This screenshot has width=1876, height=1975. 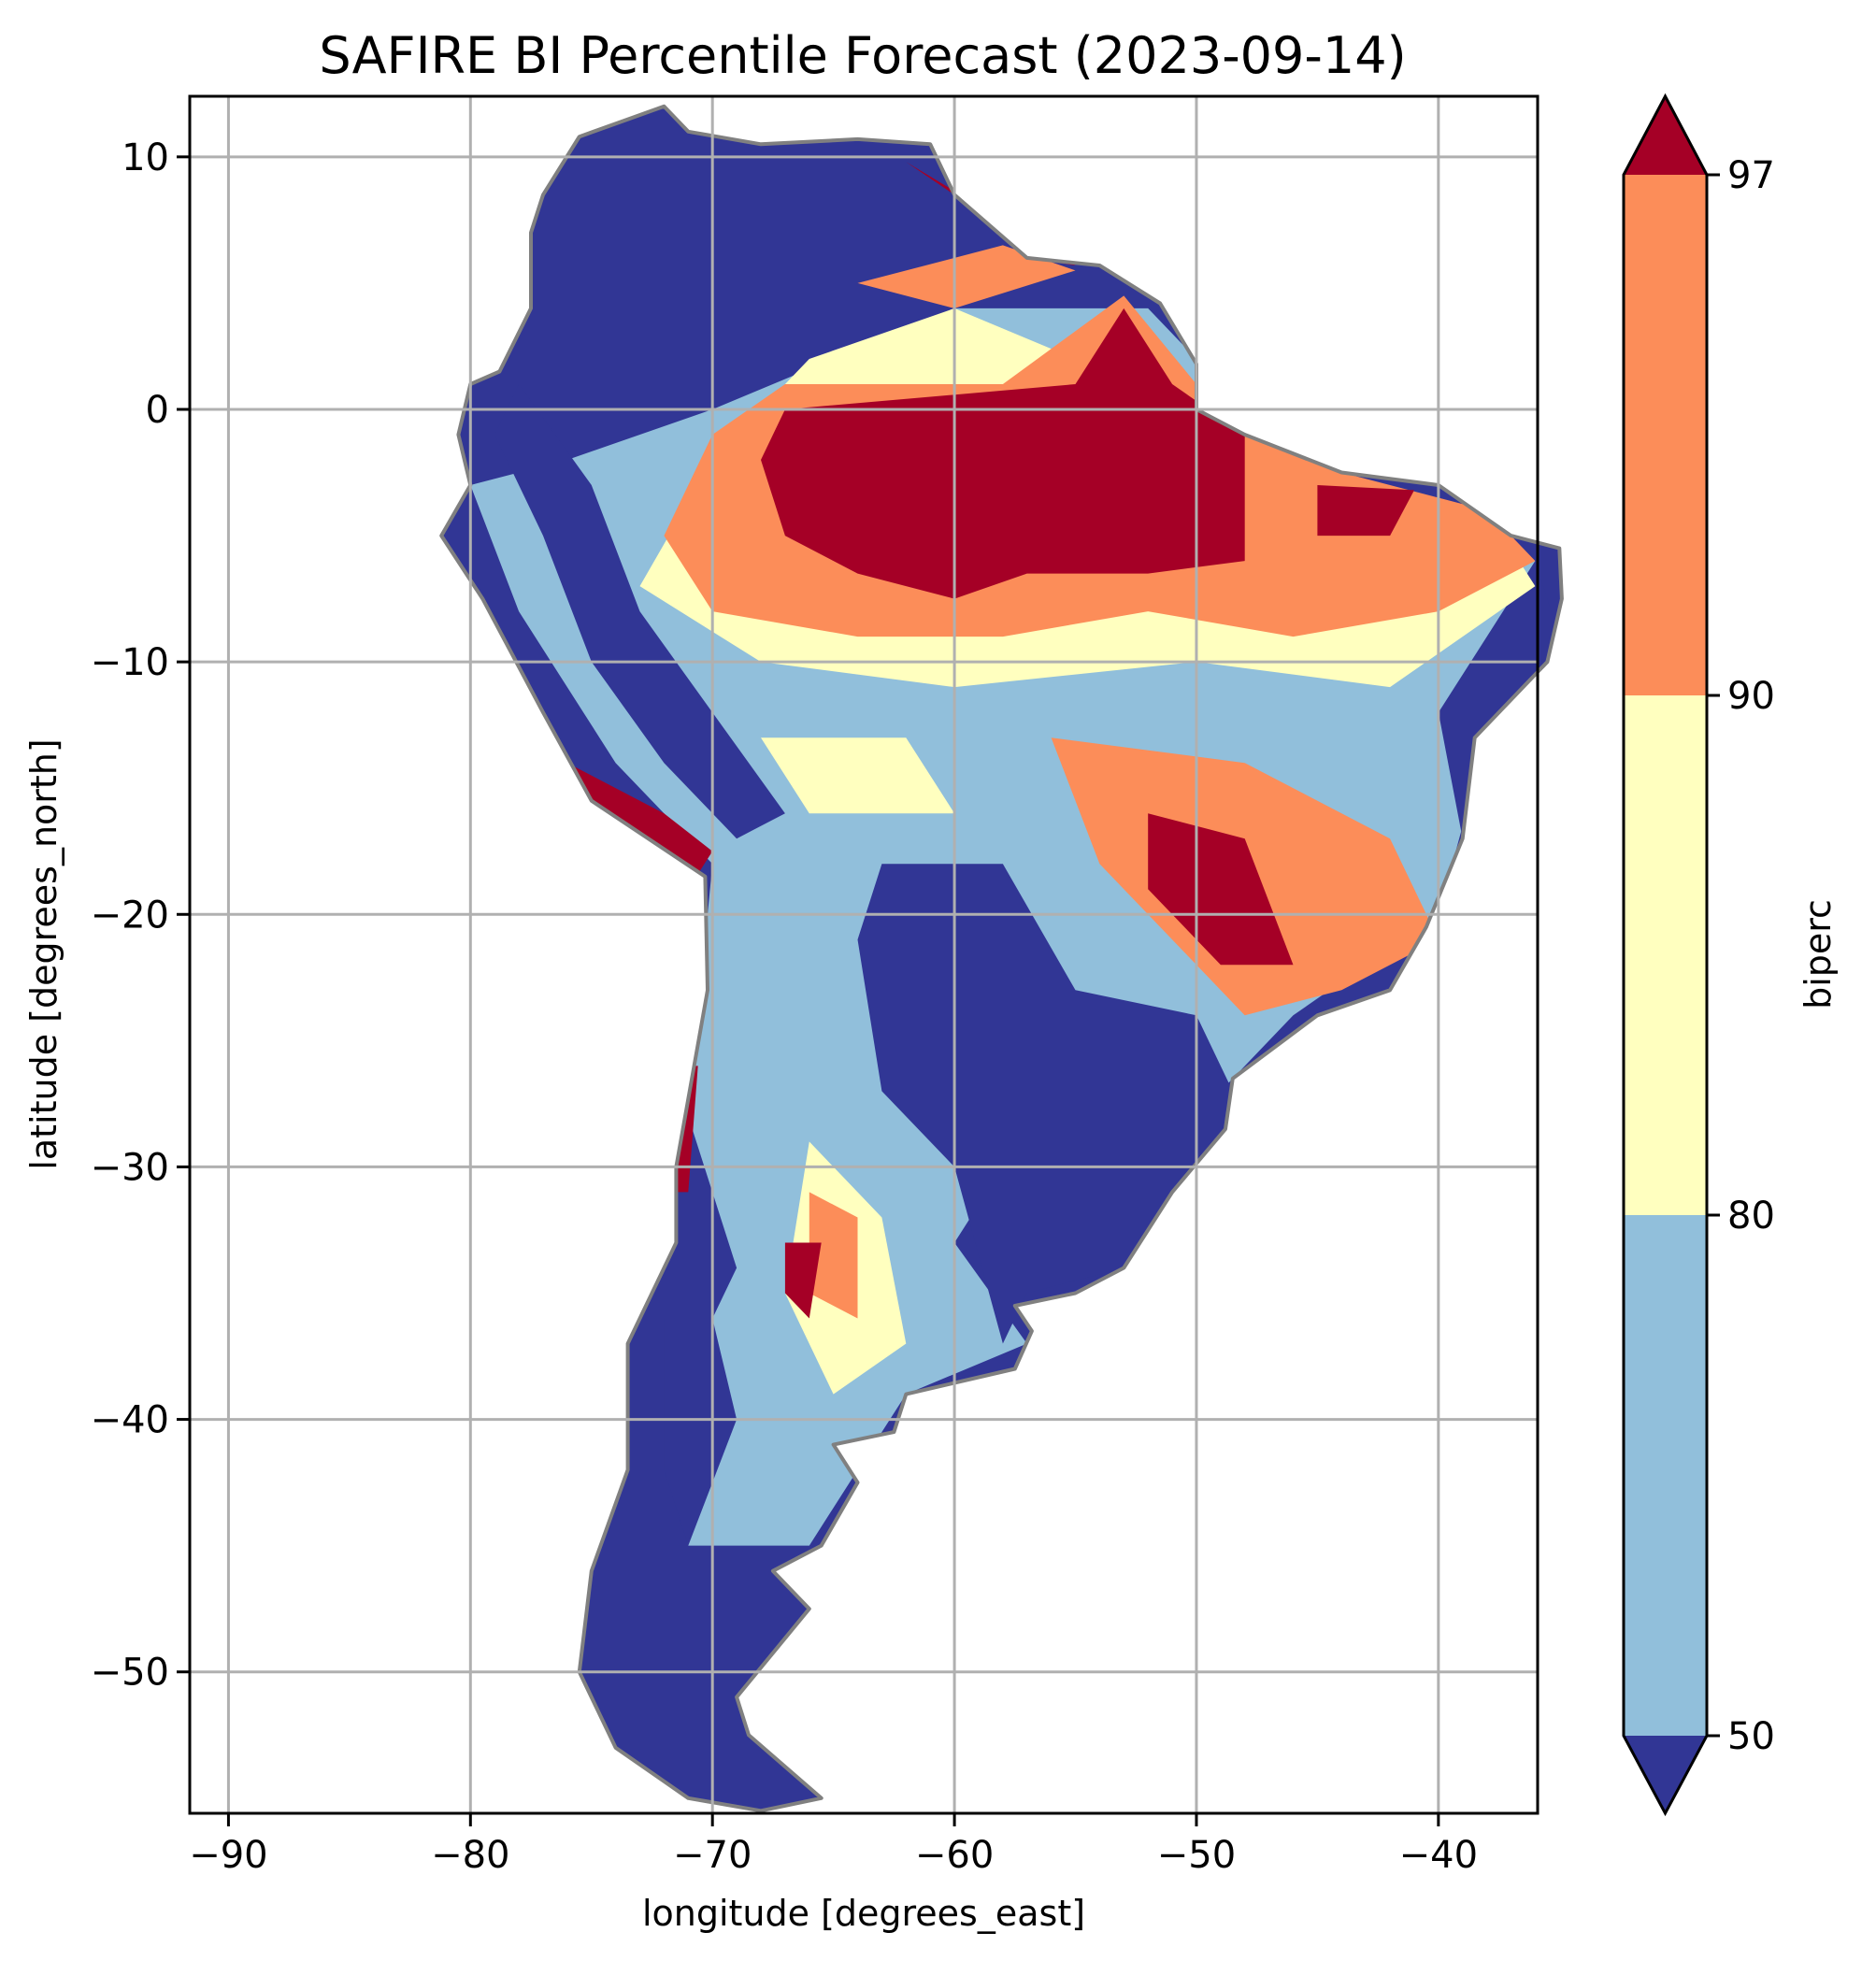 What do you see at coordinates (1818, 954) in the screenshot?
I see `colorbar-label: biperc` at bounding box center [1818, 954].